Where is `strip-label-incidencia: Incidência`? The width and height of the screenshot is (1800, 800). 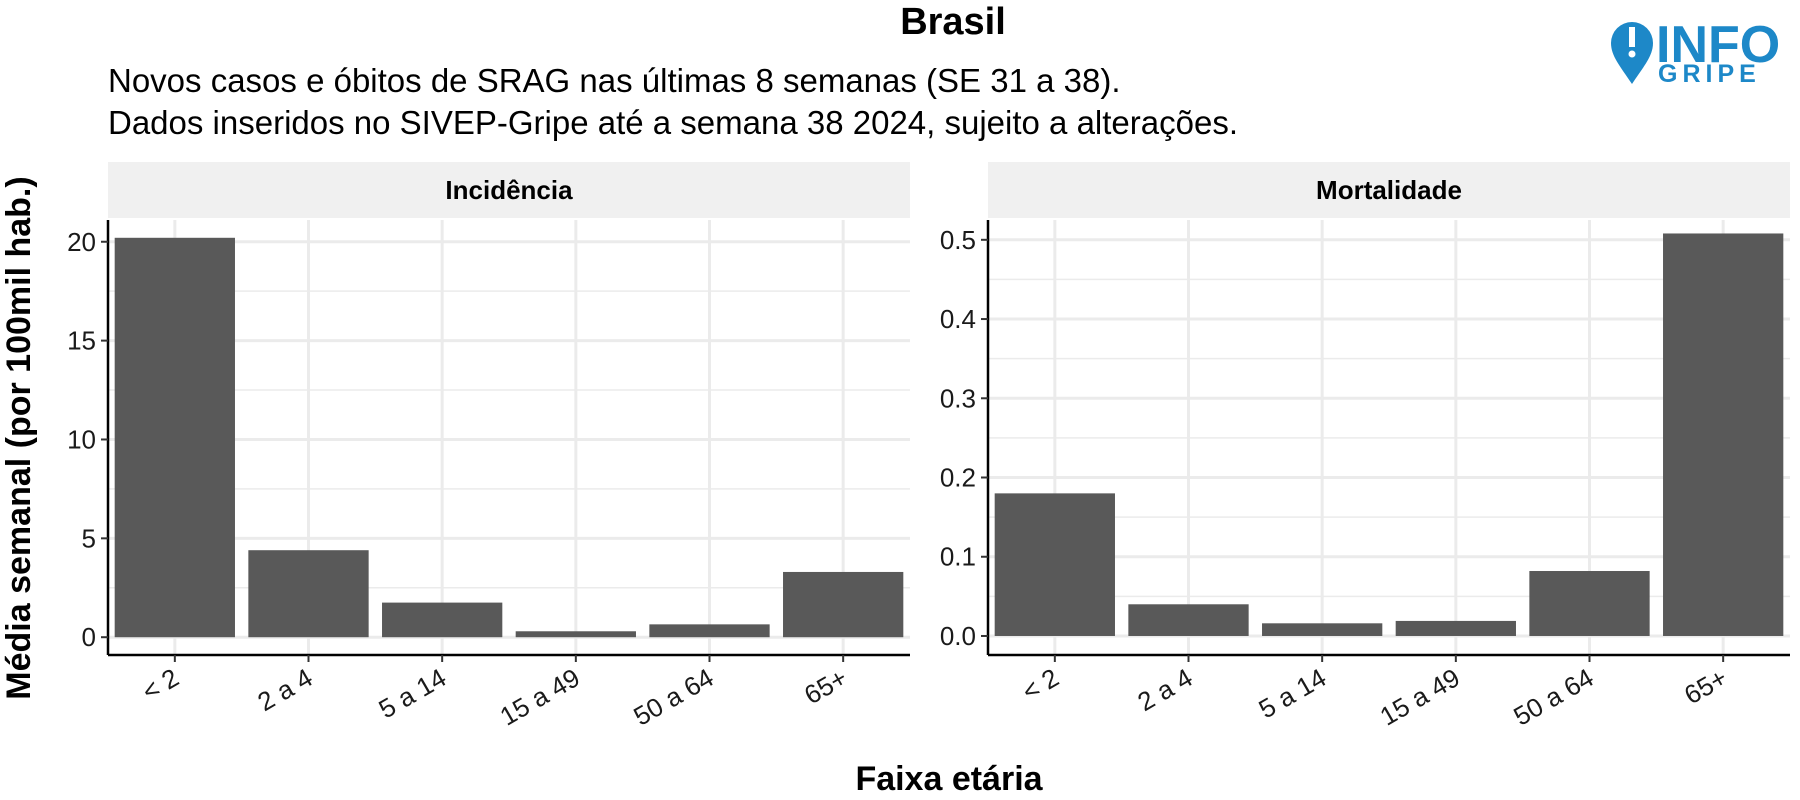 strip-label-incidencia: Incidência is located at coordinates (509, 190).